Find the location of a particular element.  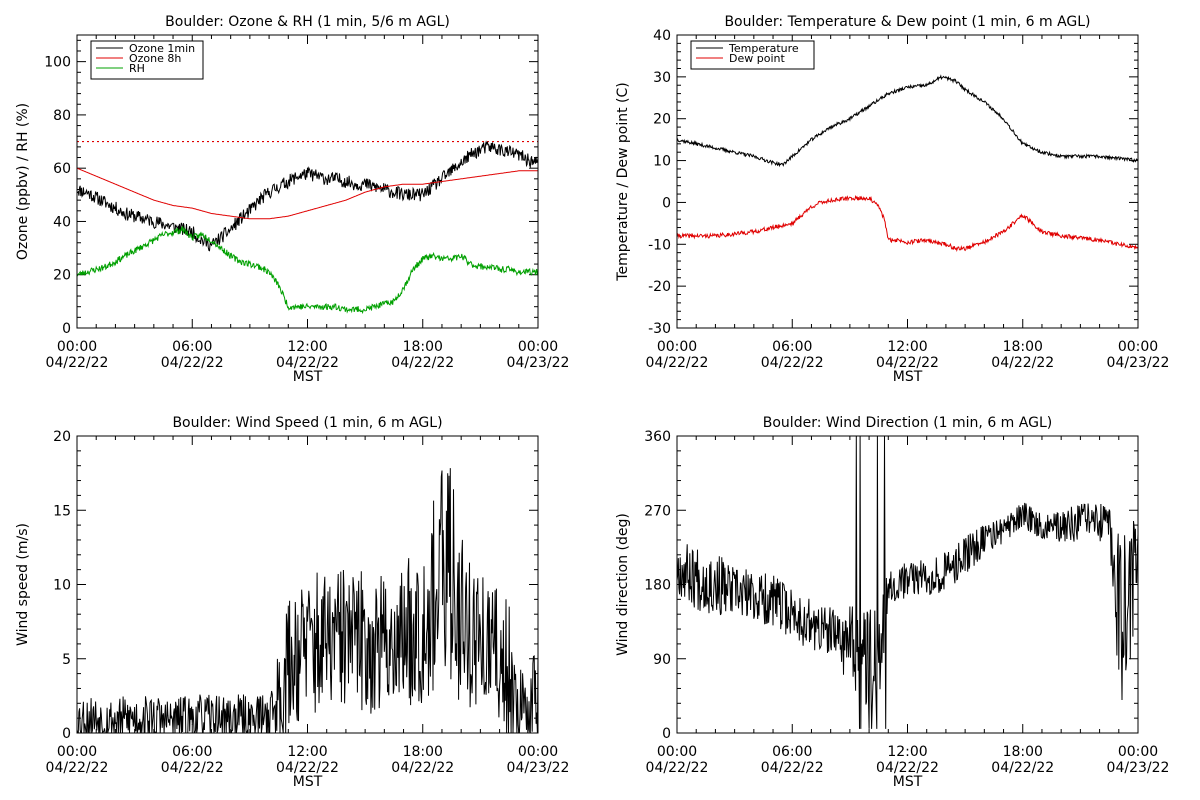

wind-speed-axes-frame is located at coordinates (307, 584).